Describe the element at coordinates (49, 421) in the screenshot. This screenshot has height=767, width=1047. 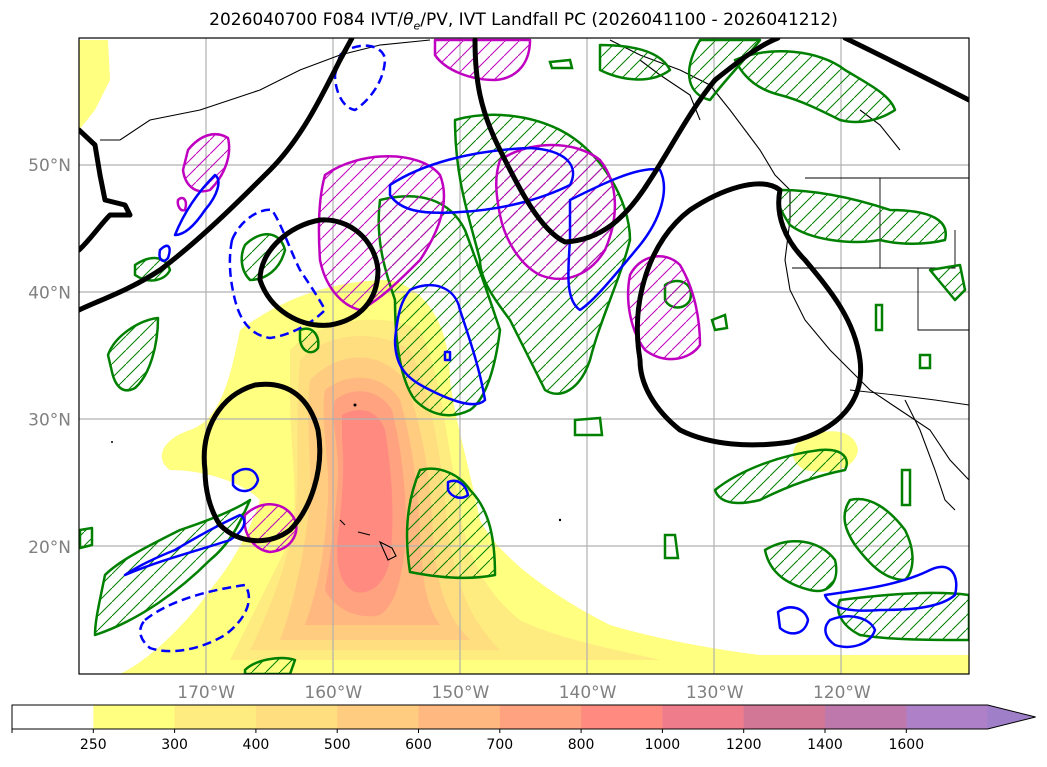
I see `lat-tick-label: 30°N` at that location.